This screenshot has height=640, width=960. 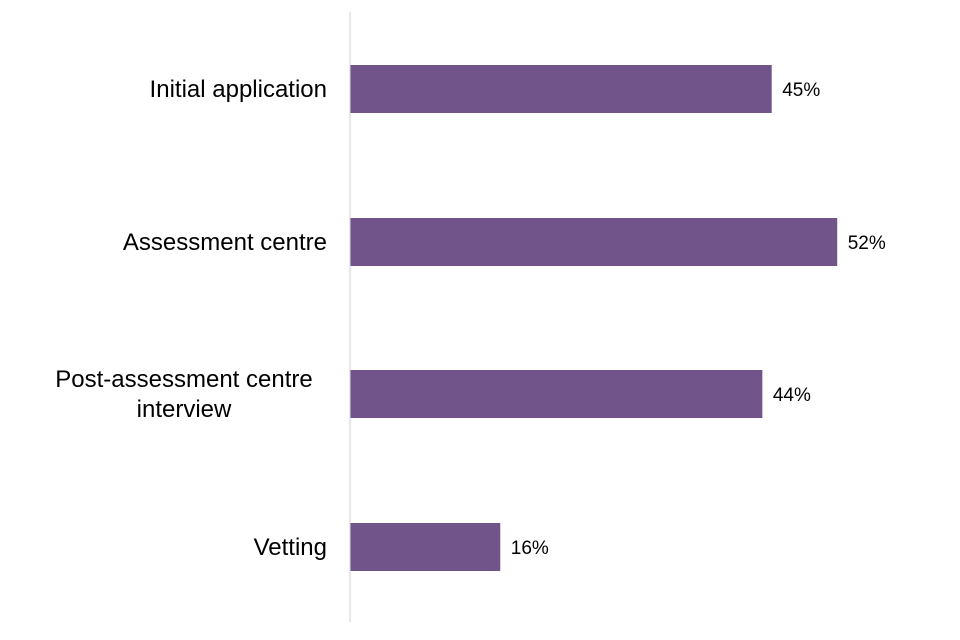 I want to click on category-label-line: Initial application, so click(x=238, y=89).